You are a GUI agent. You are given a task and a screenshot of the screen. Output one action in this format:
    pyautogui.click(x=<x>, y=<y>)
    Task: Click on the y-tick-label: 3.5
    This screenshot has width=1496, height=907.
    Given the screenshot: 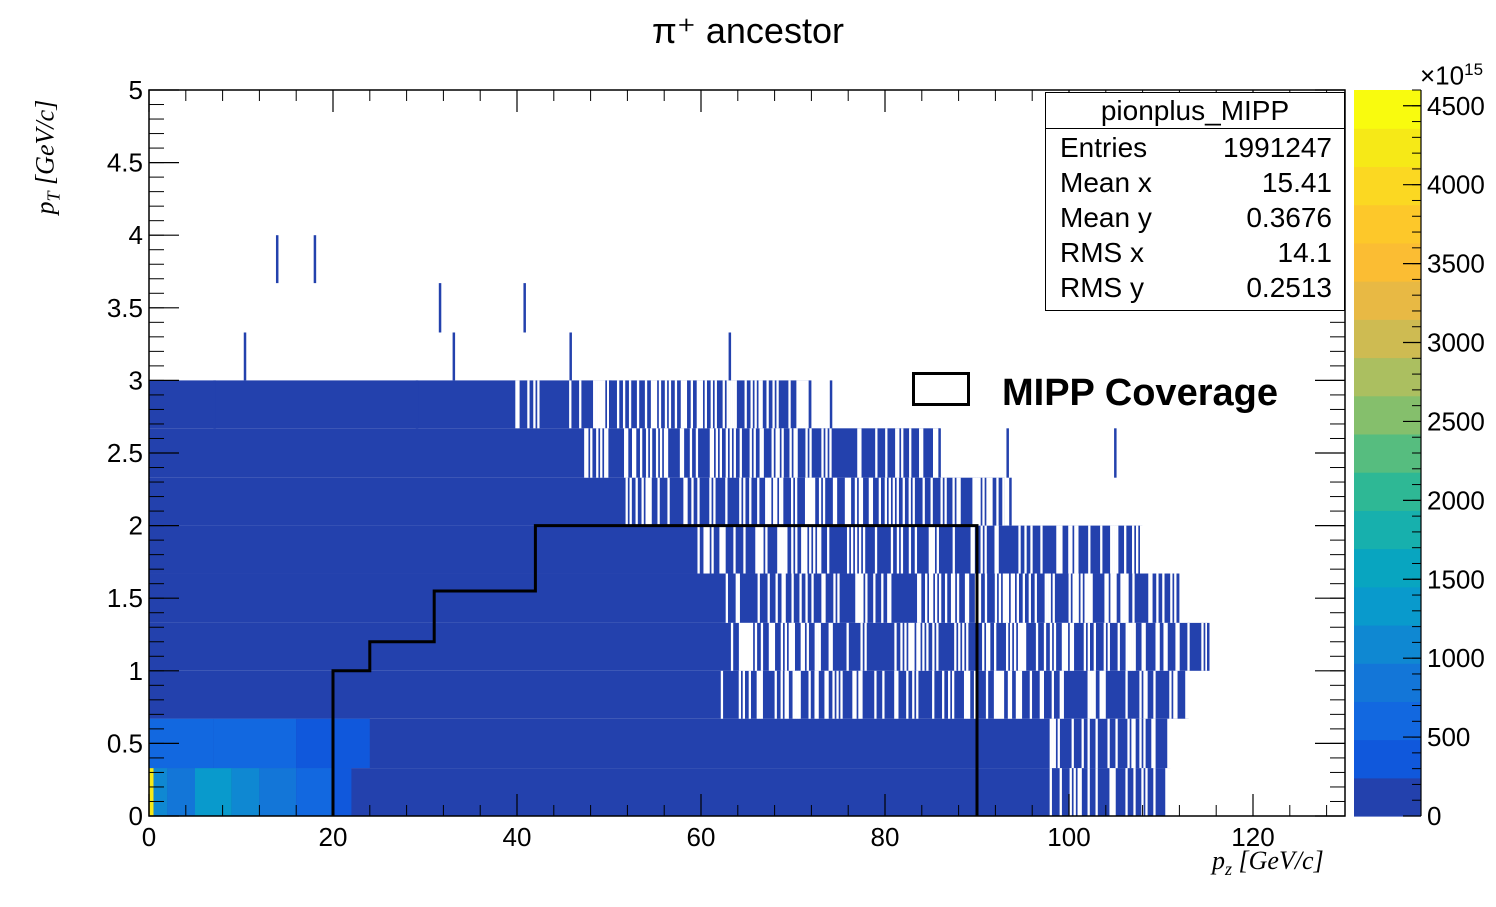 What is the action you would take?
    pyautogui.click(x=125, y=308)
    